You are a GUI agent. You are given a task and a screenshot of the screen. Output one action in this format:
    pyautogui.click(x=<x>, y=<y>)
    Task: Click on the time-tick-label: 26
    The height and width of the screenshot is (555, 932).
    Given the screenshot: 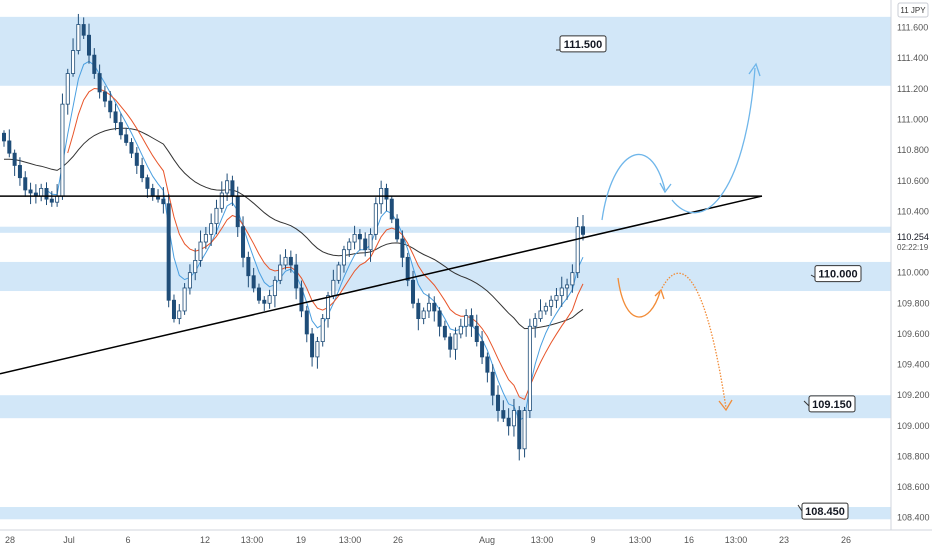 What is the action you would take?
    pyautogui.click(x=846, y=540)
    